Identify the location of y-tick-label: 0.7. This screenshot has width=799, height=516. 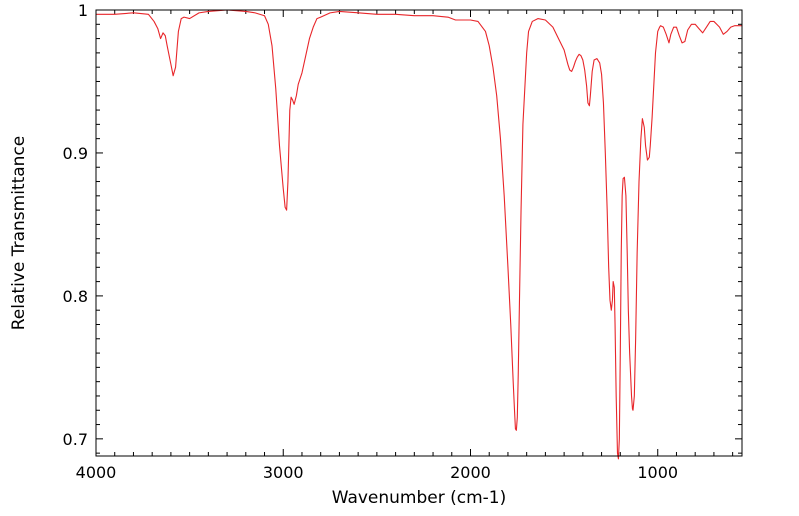
(75, 439).